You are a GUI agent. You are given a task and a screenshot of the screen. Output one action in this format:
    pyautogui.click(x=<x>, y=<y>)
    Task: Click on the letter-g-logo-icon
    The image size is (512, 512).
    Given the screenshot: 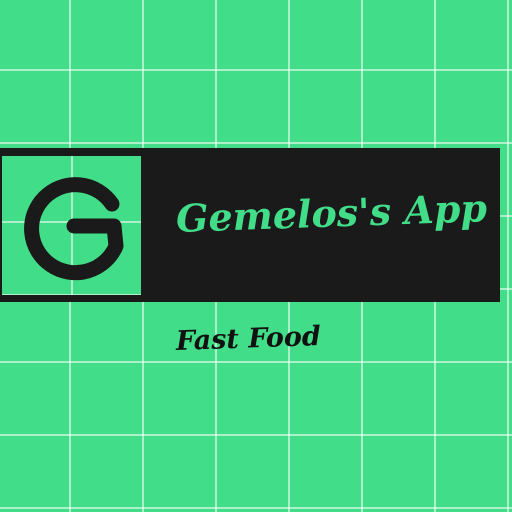 What is the action you would take?
    pyautogui.click(x=74, y=229)
    